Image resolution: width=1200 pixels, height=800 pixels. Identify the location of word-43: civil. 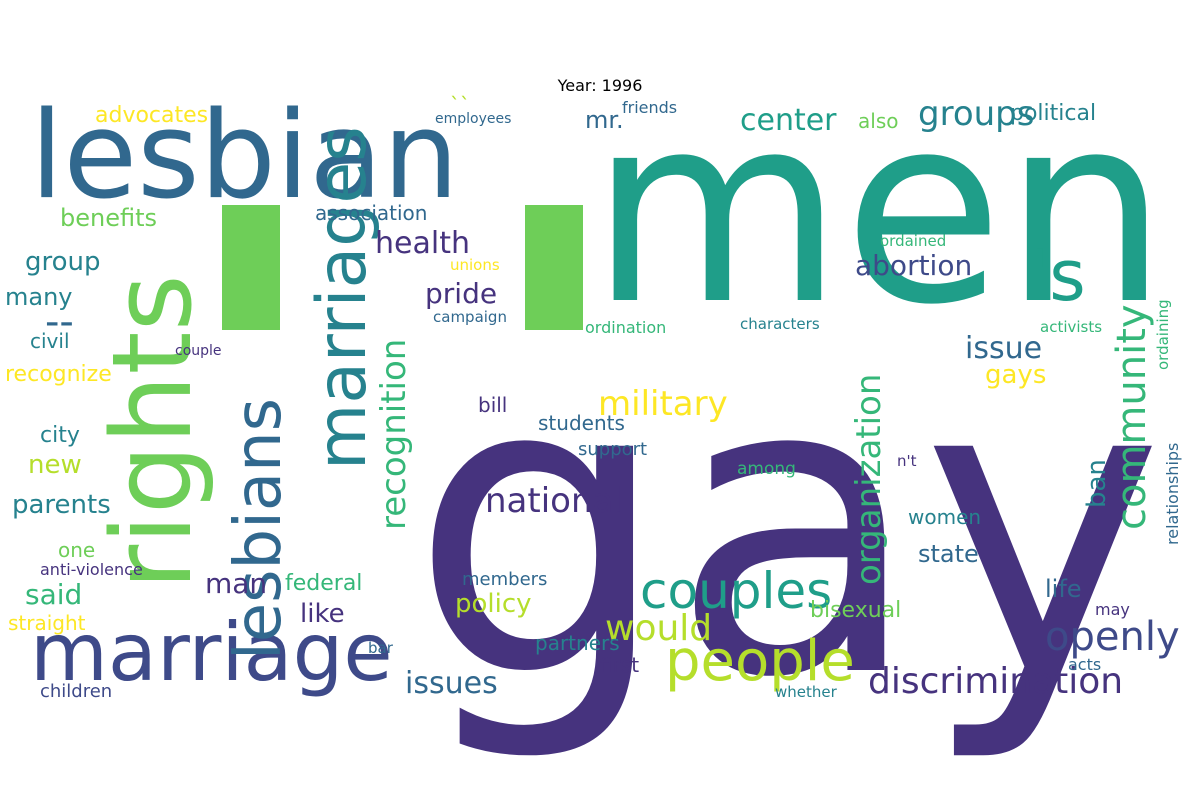
(50, 341).